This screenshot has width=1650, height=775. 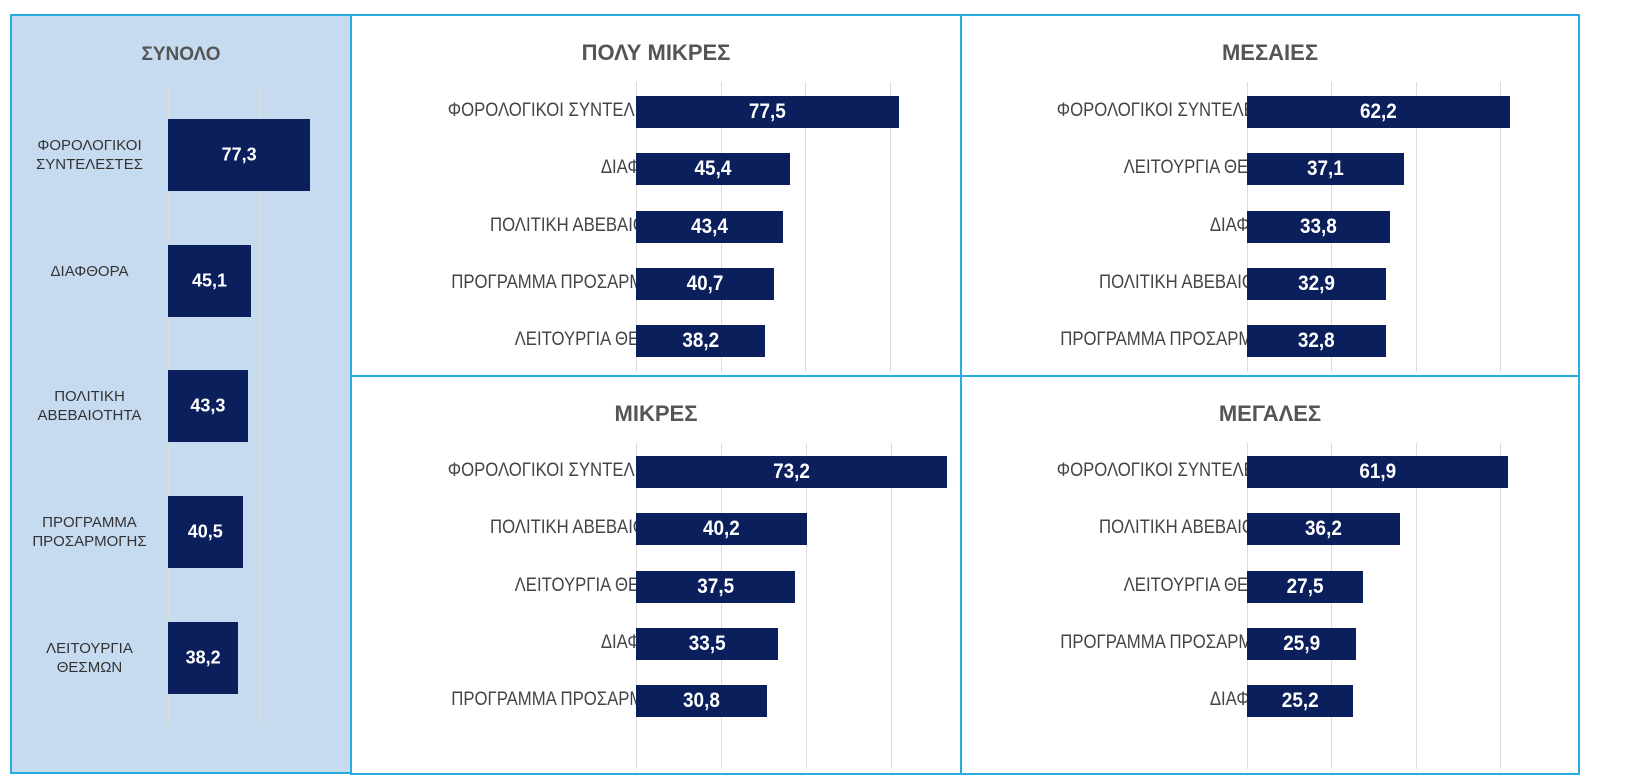 What do you see at coordinates (181, 54) in the screenshot?
I see `chart-title: ΣΥΝΟΛΟ` at bounding box center [181, 54].